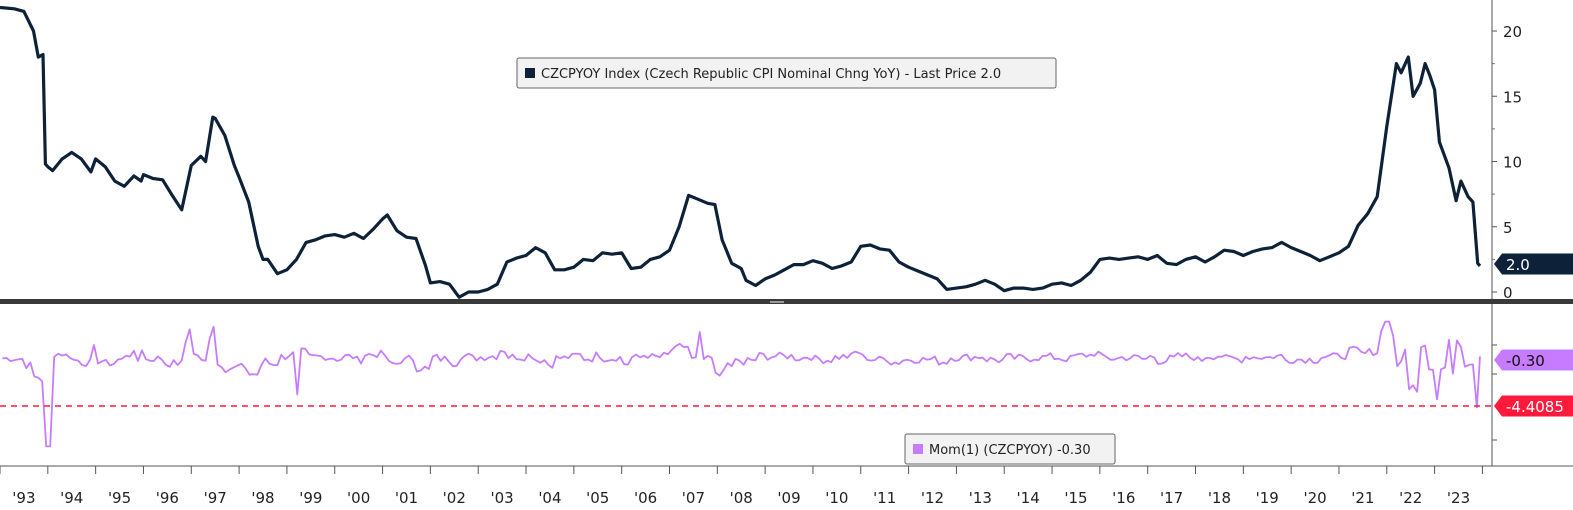  What do you see at coordinates (454, 498) in the screenshot?
I see `x-tick-label-02: '02` at bounding box center [454, 498].